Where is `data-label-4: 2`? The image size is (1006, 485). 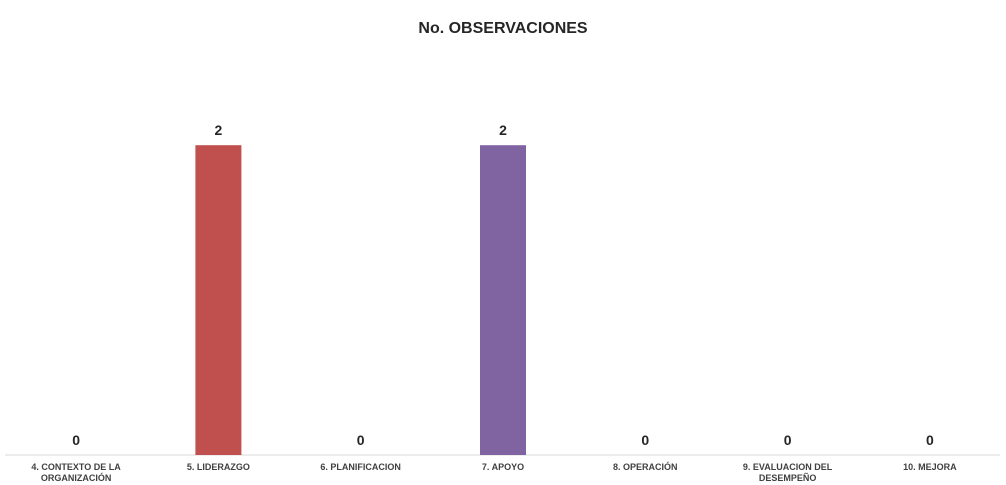 data-label-4: 2 is located at coordinates (503, 130).